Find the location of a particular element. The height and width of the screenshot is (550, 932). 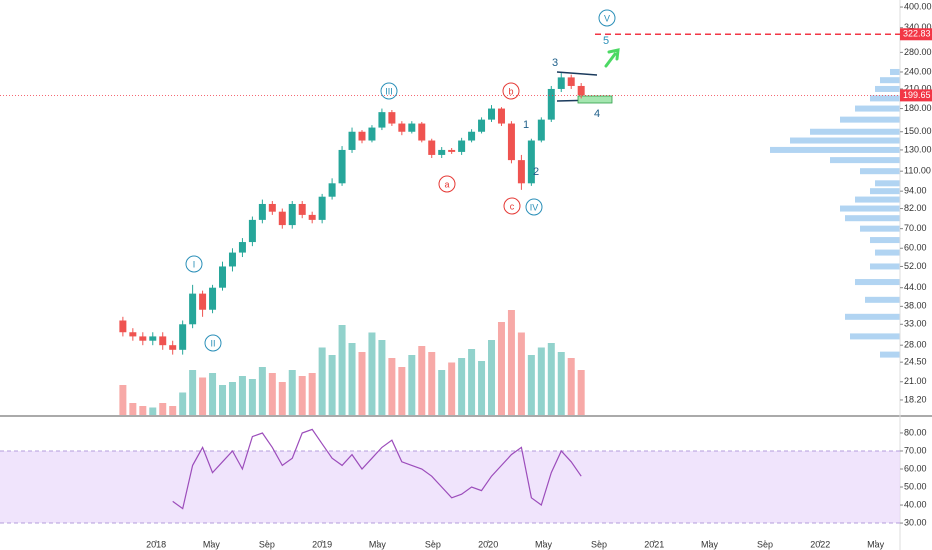

wave-label: II is located at coordinates (212, 343).